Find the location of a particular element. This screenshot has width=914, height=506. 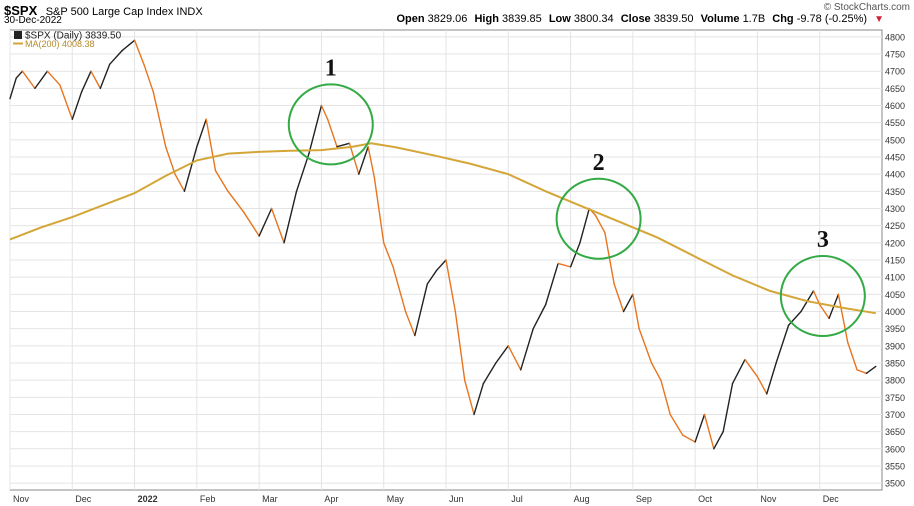

annotation-label: 2 is located at coordinates (599, 163).